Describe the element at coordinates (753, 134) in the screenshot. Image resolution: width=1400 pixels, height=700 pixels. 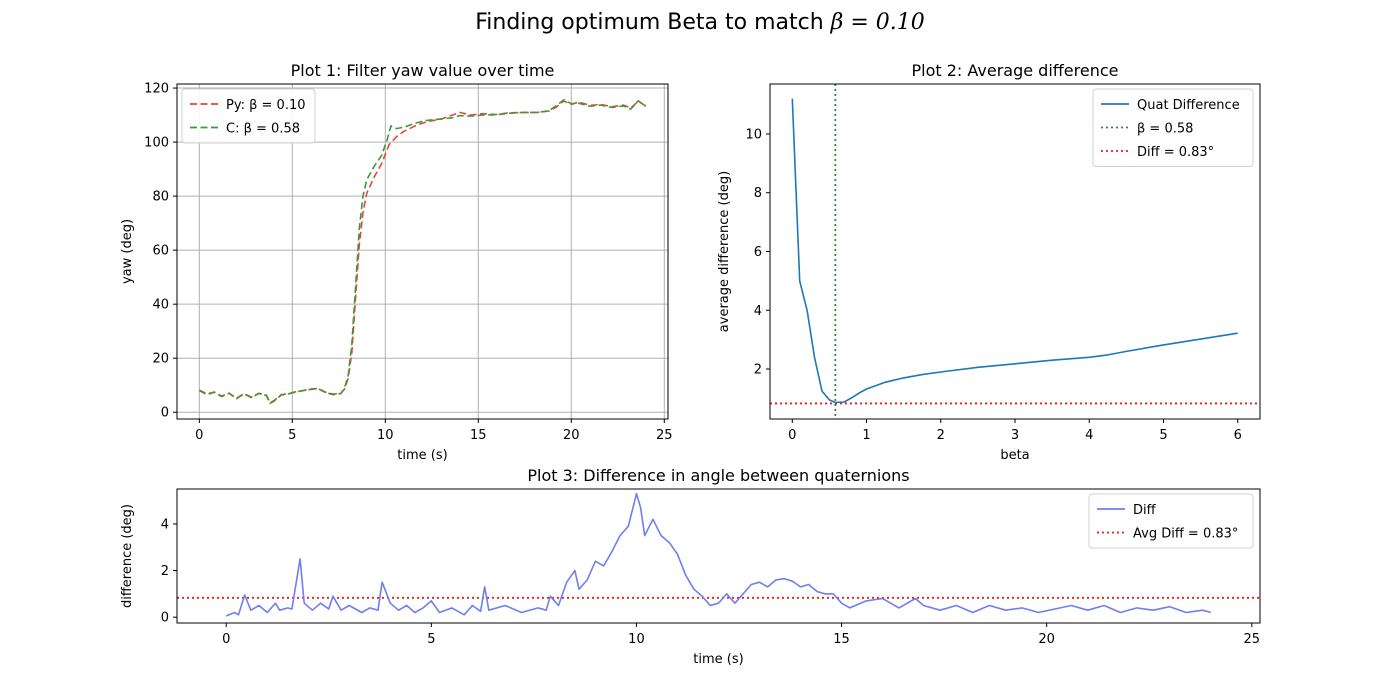
I see `y-tick-label: 10` at that location.